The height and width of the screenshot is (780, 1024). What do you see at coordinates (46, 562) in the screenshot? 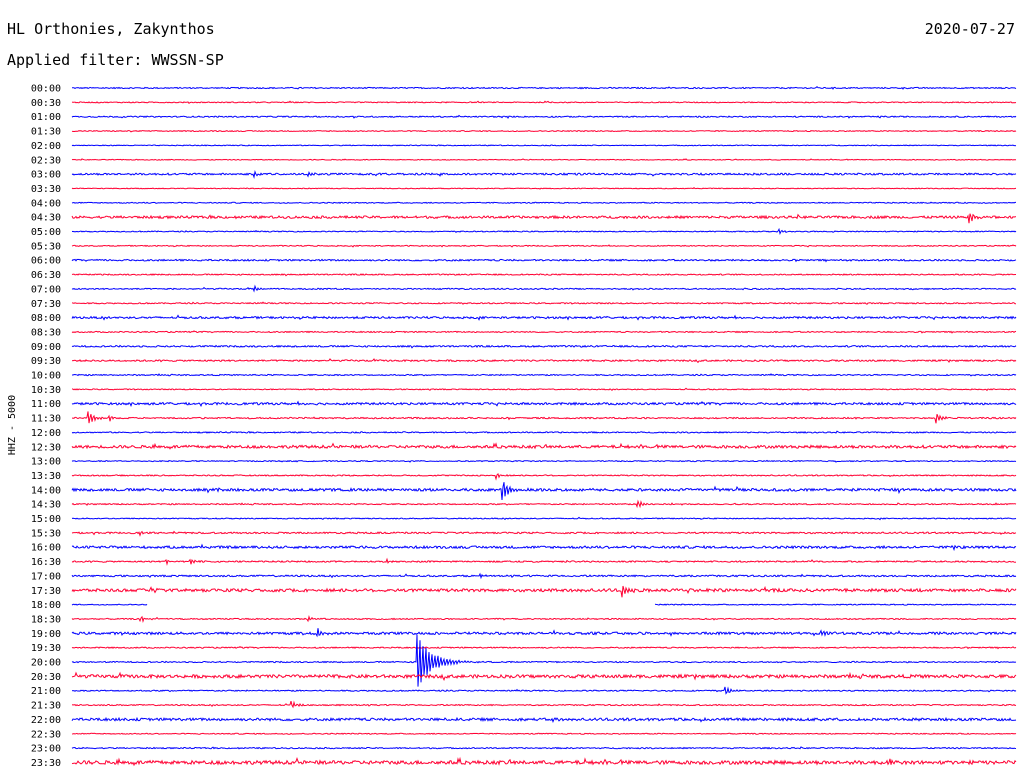
I see `time-label: 16:30` at bounding box center [46, 562].